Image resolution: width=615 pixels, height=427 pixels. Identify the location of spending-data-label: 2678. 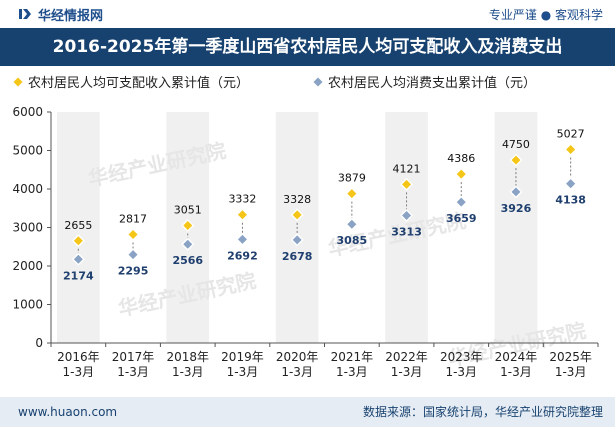
(297, 256).